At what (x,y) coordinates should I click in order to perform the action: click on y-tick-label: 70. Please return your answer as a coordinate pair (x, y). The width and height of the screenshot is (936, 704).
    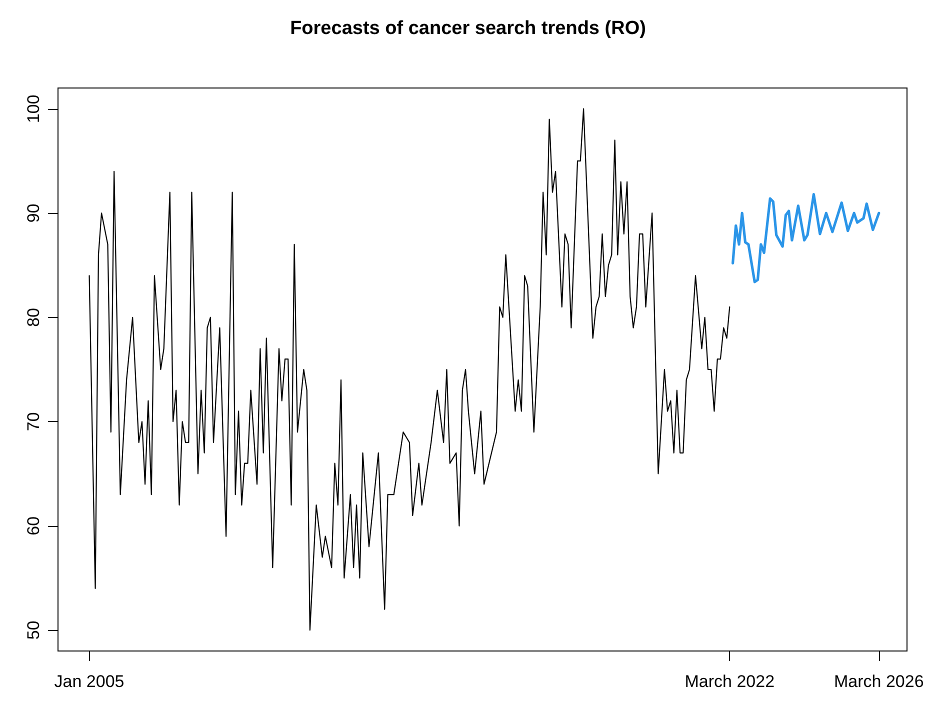
    Looking at the image, I should click on (33, 422).